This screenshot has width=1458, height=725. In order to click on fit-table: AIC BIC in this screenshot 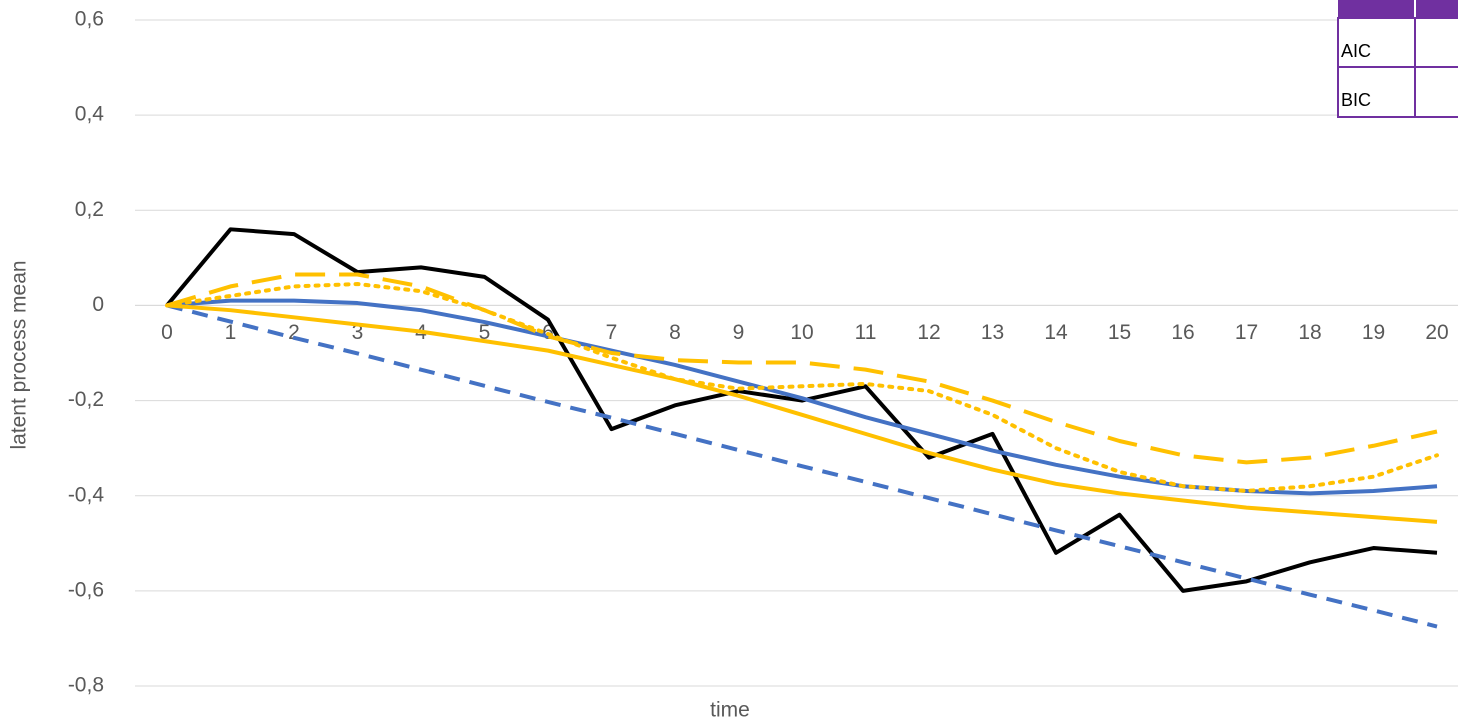, I will do `click(1397, 59)`.